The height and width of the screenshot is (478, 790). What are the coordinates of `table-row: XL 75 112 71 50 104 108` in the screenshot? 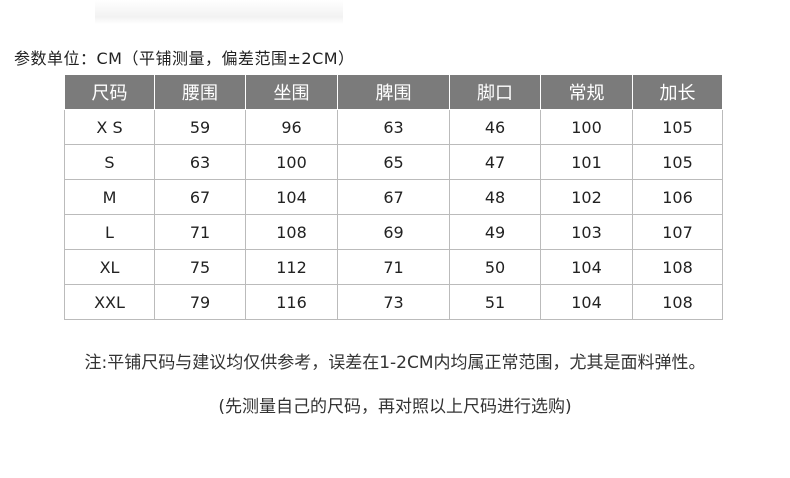 It's located at (393, 267).